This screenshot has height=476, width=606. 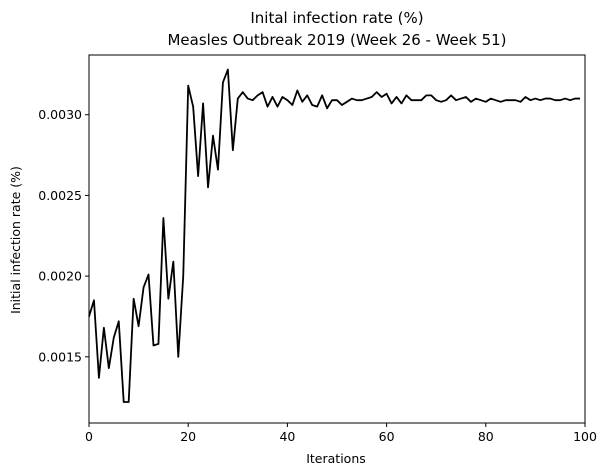 I want to click on x-tick-label: 0, so click(x=89, y=436).